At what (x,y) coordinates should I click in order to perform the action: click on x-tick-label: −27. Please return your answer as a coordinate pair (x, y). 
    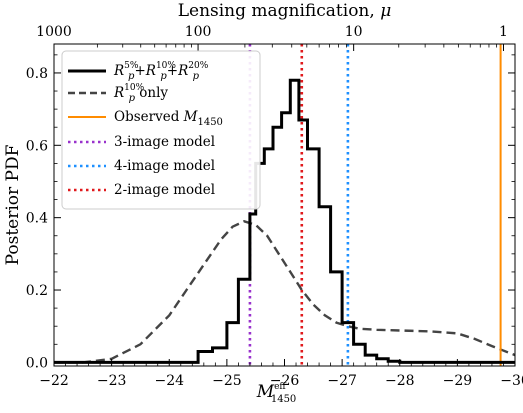
    Looking at the image, I should click on (342, 381).